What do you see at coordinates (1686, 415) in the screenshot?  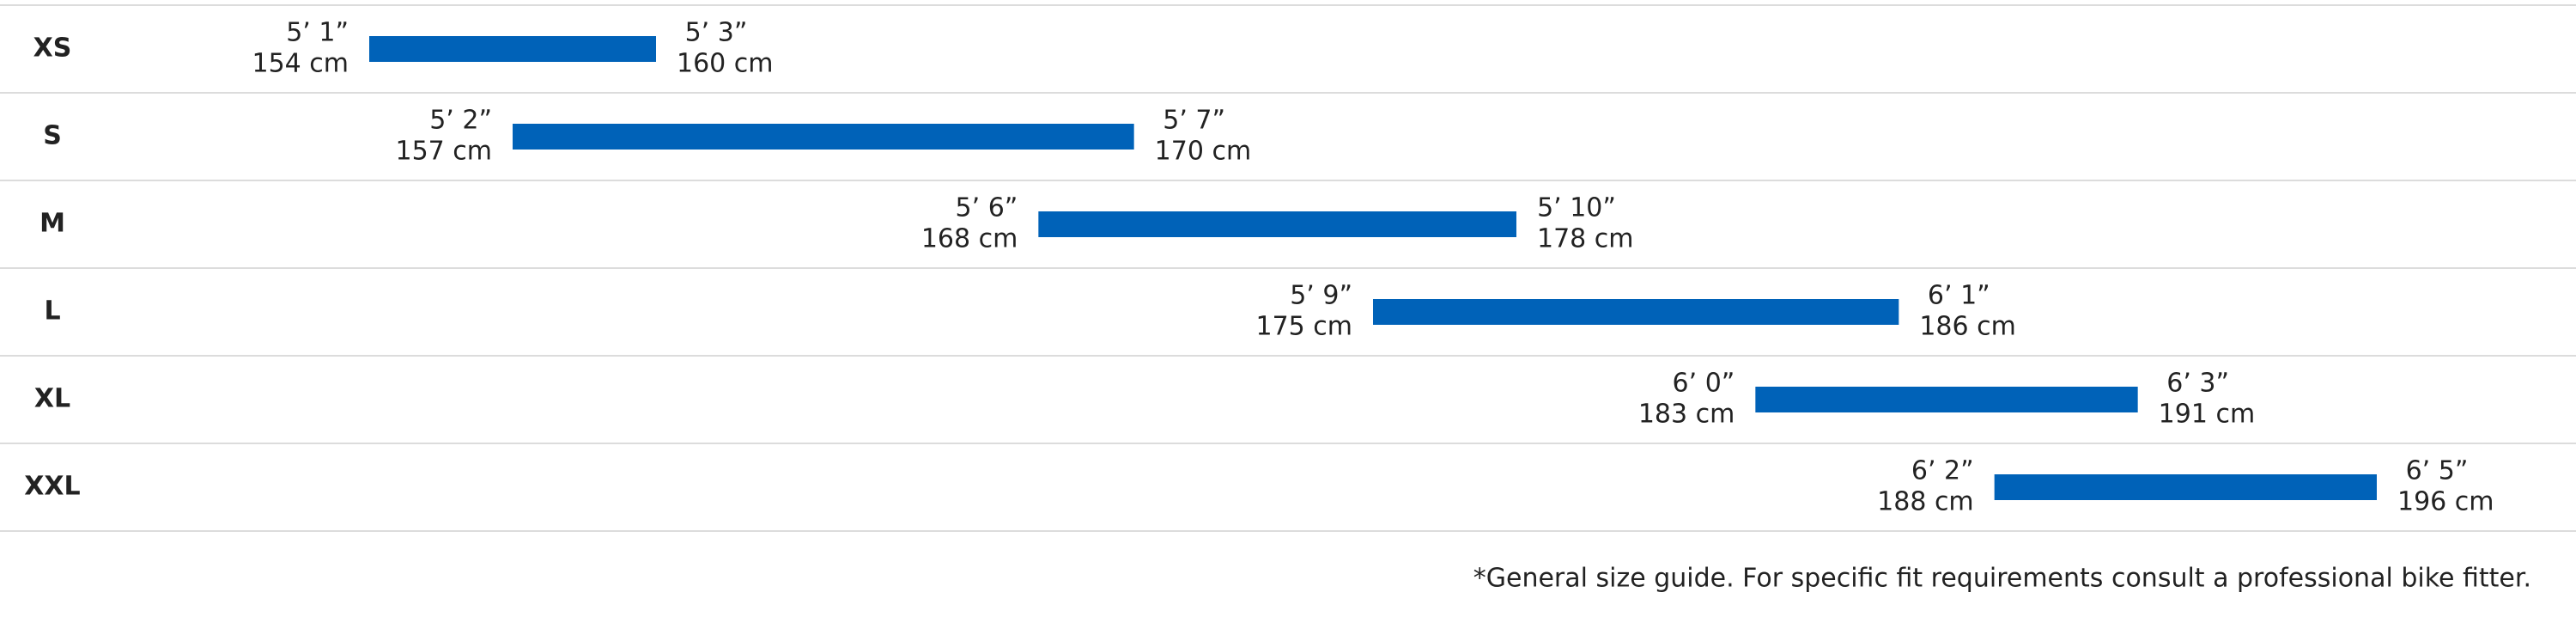 I see `low-cm: 183 cm` at bounding box center [1686, 415].